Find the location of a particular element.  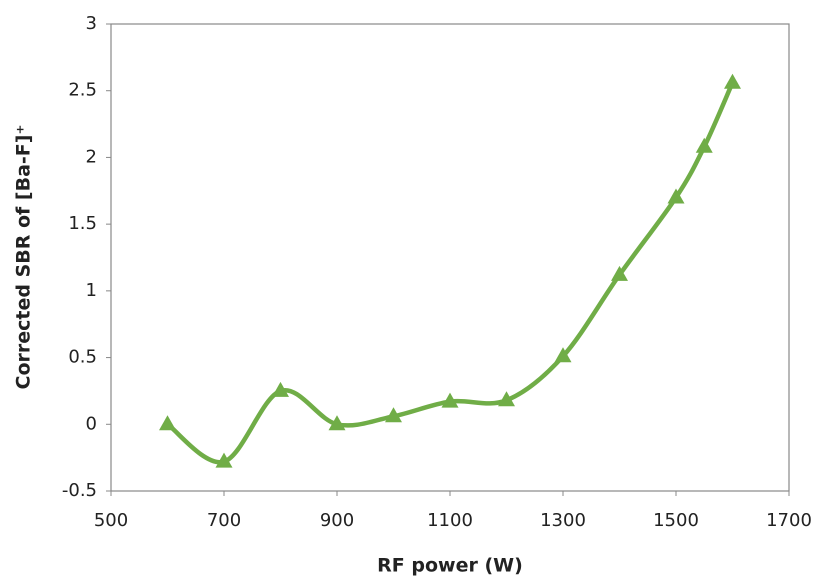

y-tick-label: 0.5 is located at coordinates (82, 357).